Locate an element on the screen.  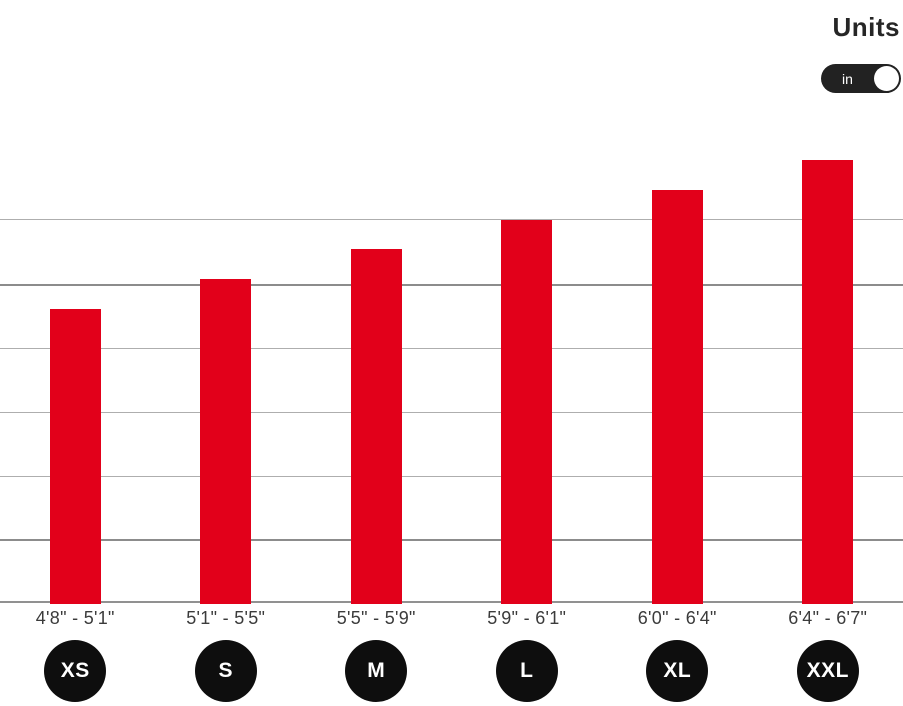
bar-l is located at coordinates (527, 412).